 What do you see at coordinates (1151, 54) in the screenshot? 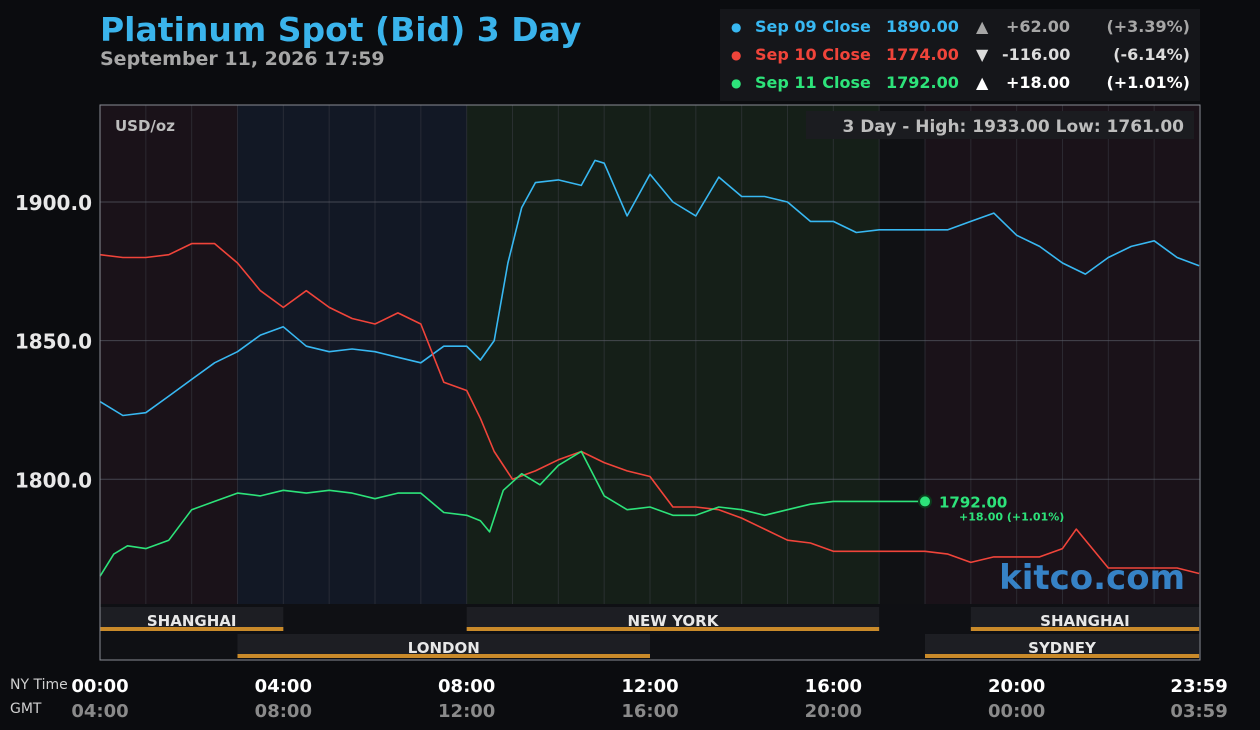
I see `legend-percent: (-6.14%)` at bounding box center [1151, 54].